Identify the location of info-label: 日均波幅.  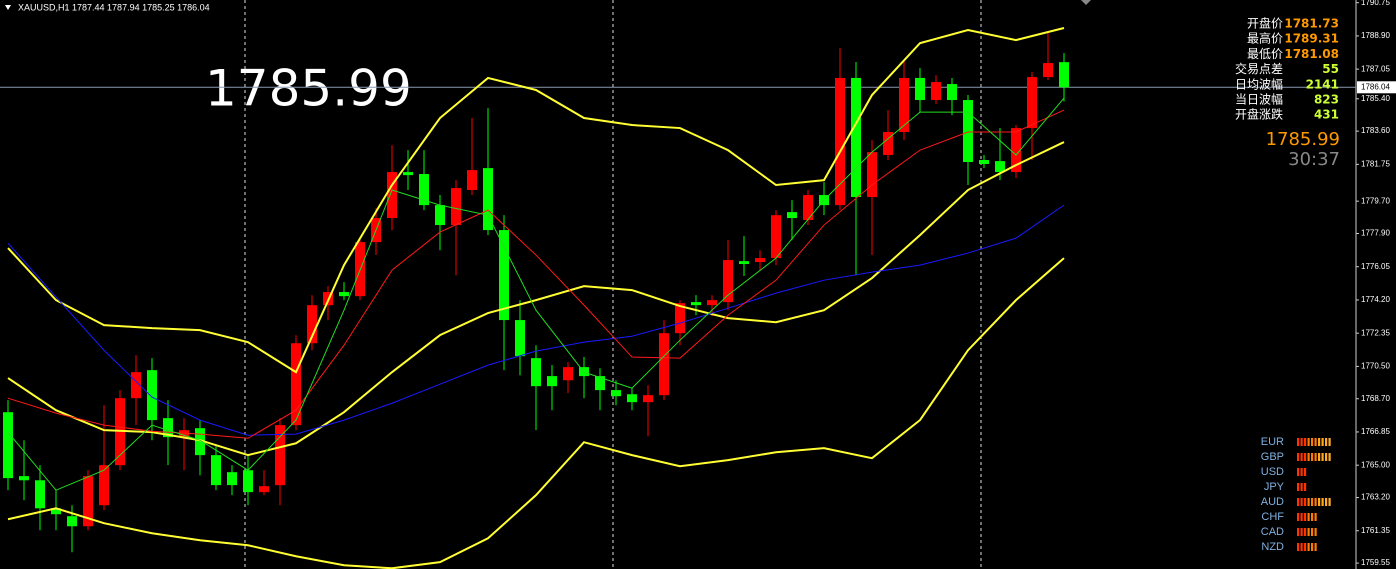
(1259, 83).